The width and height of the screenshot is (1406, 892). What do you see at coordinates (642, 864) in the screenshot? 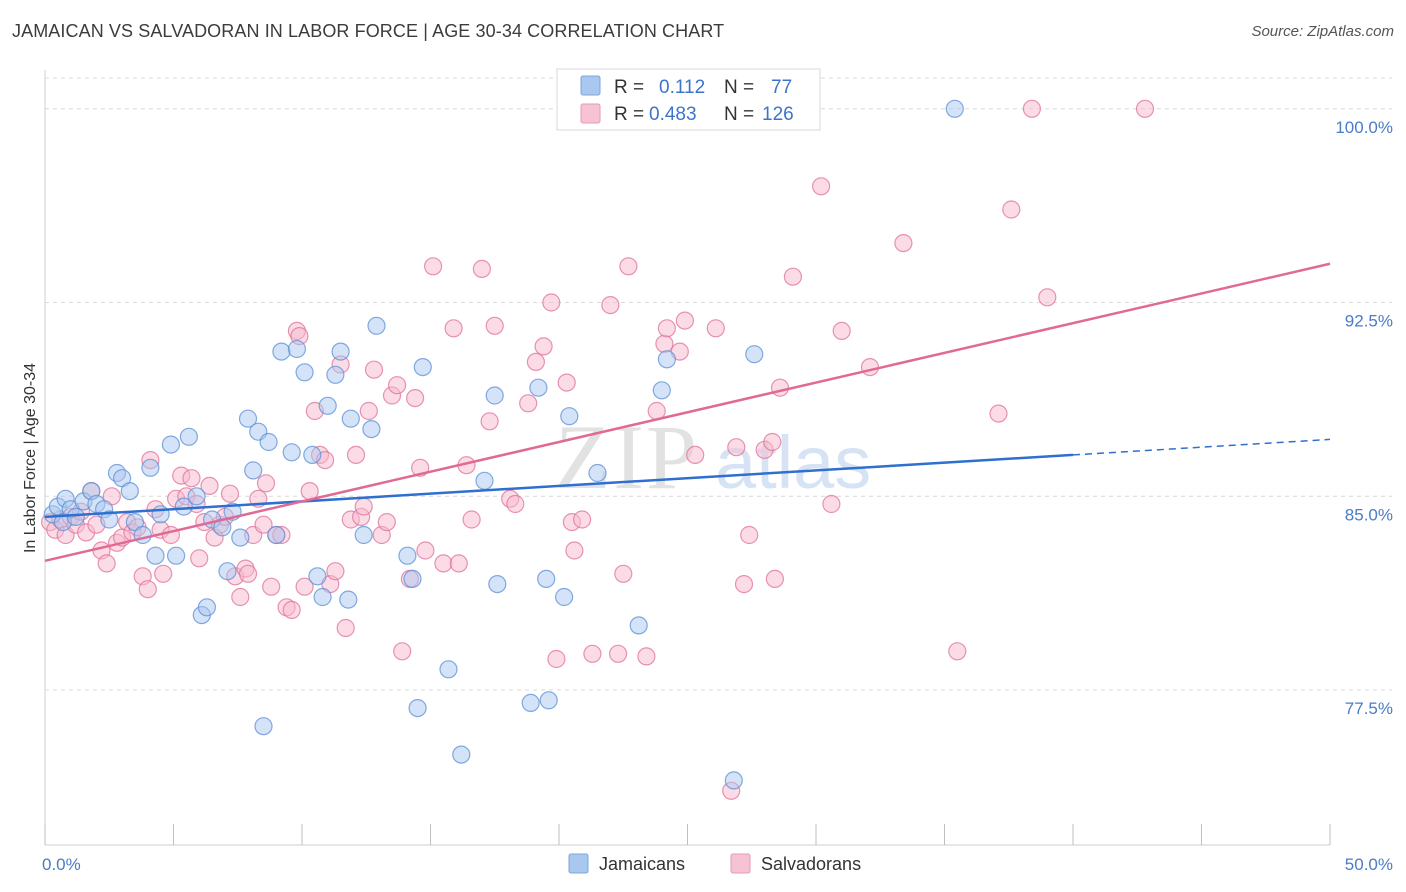
I see `jamaicans-legend-label: Jamaicans` at bounding box center [642, 864].